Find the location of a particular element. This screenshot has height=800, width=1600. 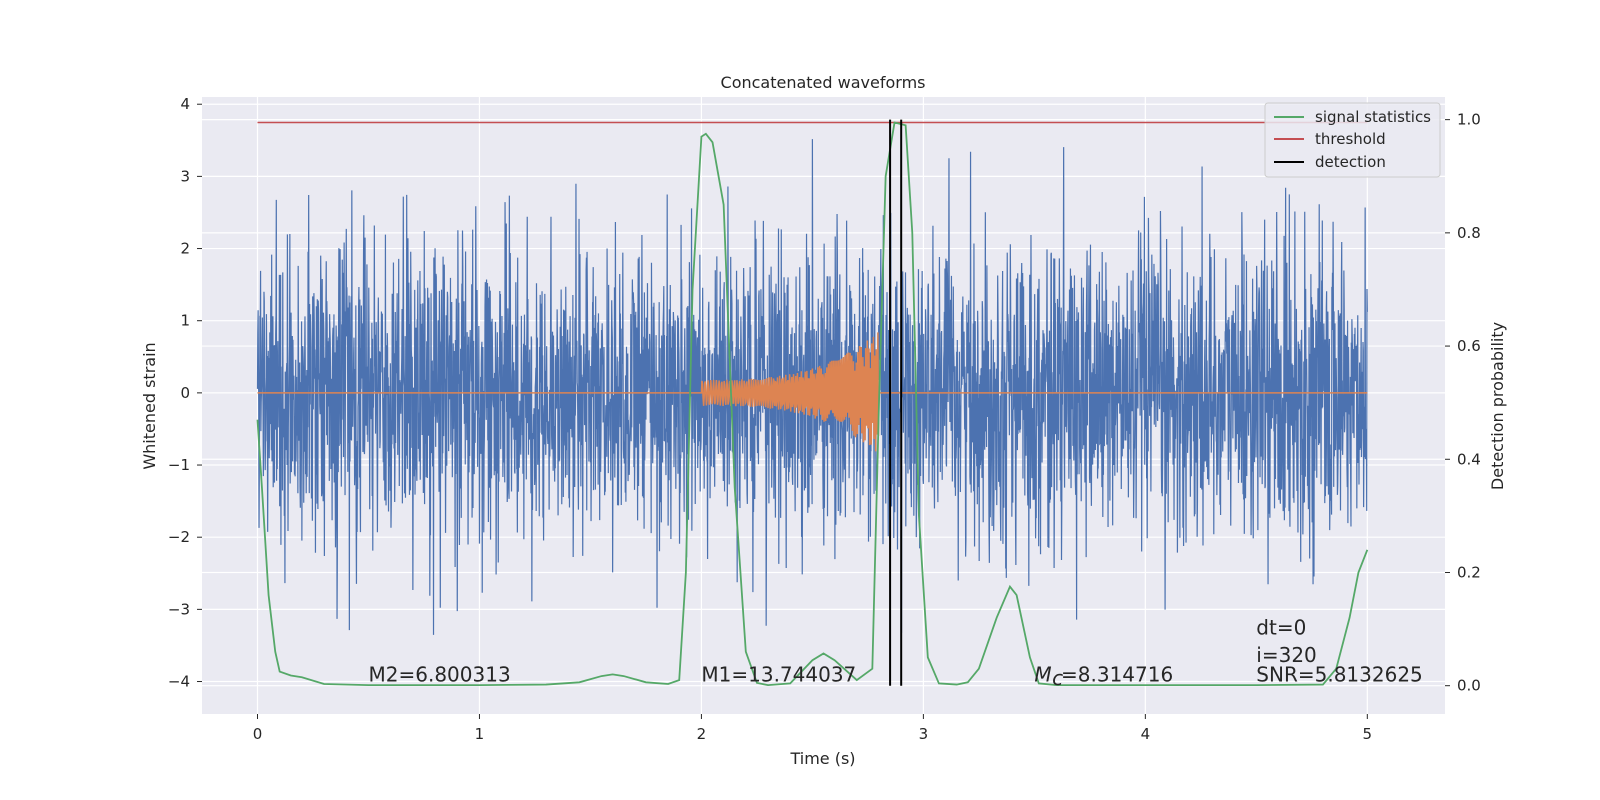

annotation-snr: SNR=5.8132625 is located at coordinates (1339, 675).